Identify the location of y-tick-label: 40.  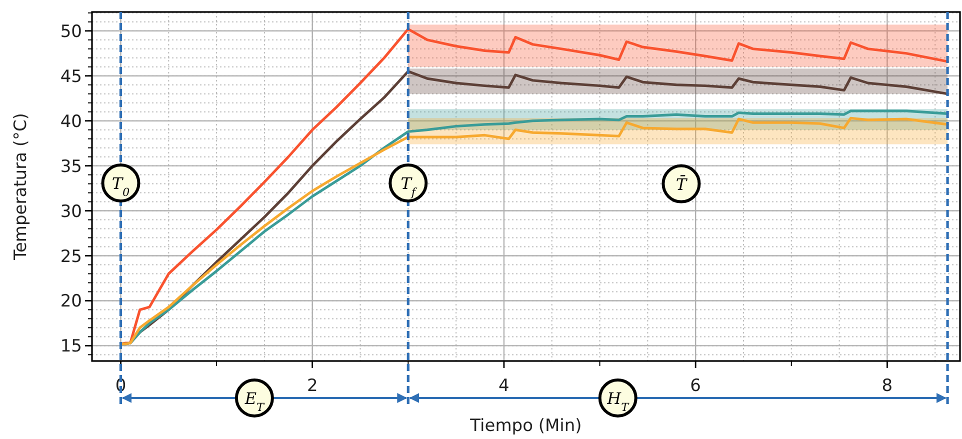
(71, 122).